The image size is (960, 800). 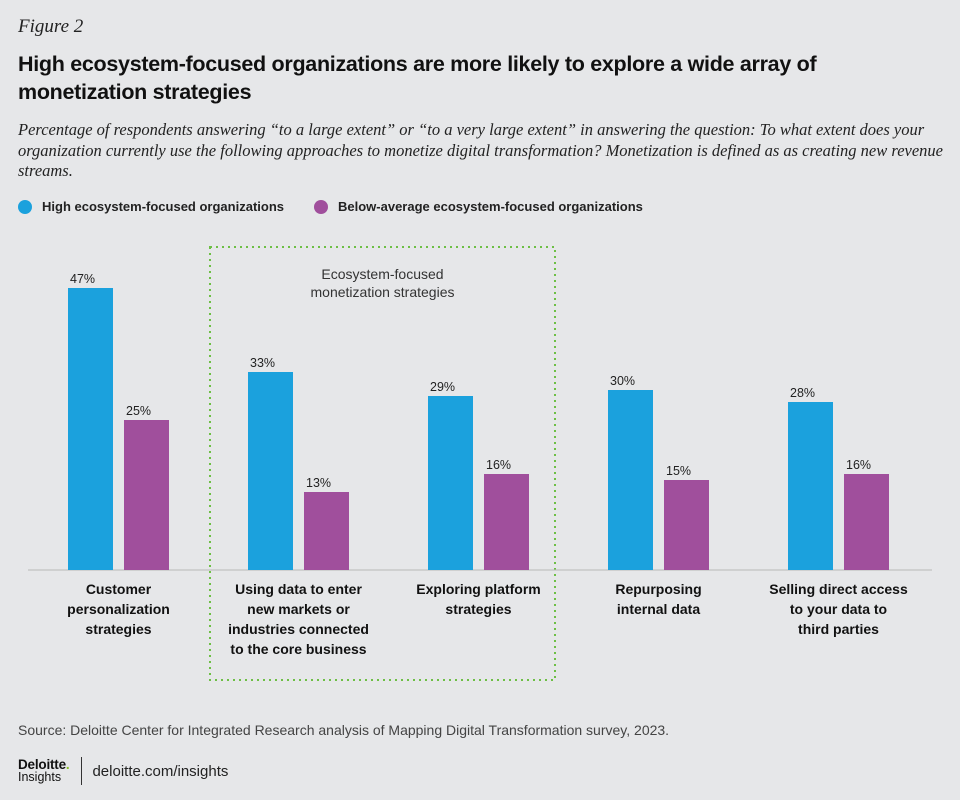 I want to click on brand-name: Deloitte., so click(x=44, y=764).